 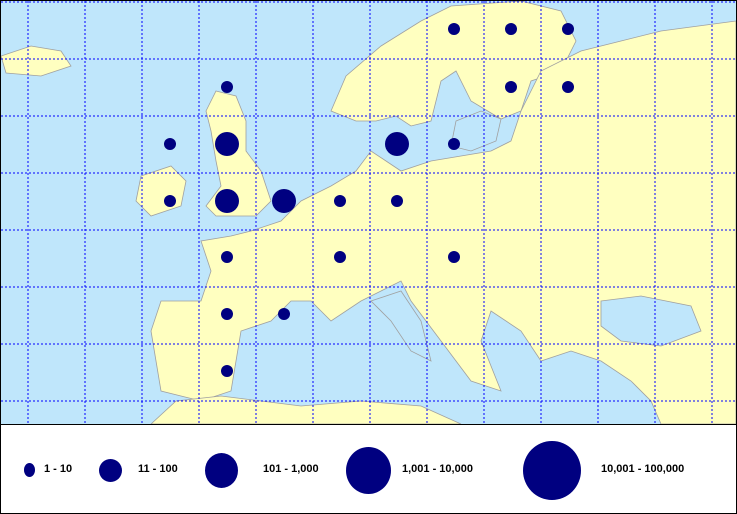 What do you see at coordinates (643, 469) in the screenshot?
I see `legend-label: 10,001 - 100,000` at bounding box center [643, 469].